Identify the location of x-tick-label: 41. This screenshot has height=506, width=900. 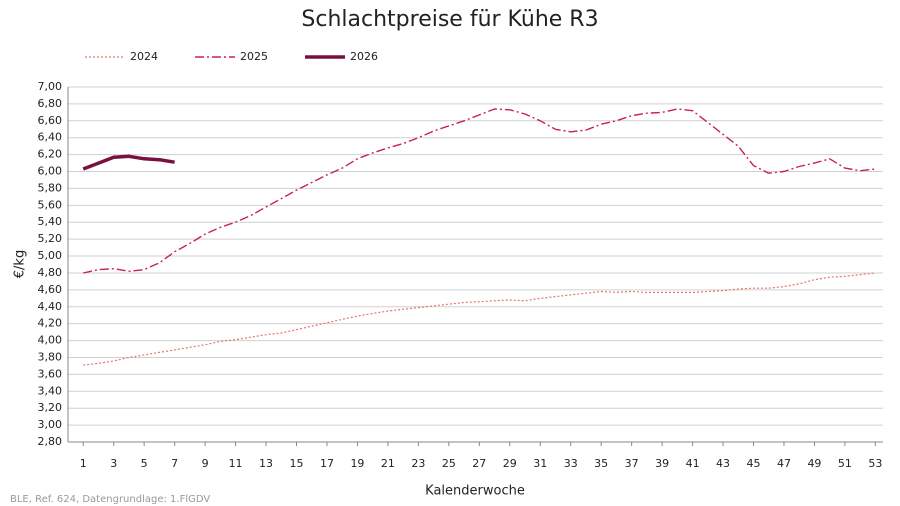
(693, 463).